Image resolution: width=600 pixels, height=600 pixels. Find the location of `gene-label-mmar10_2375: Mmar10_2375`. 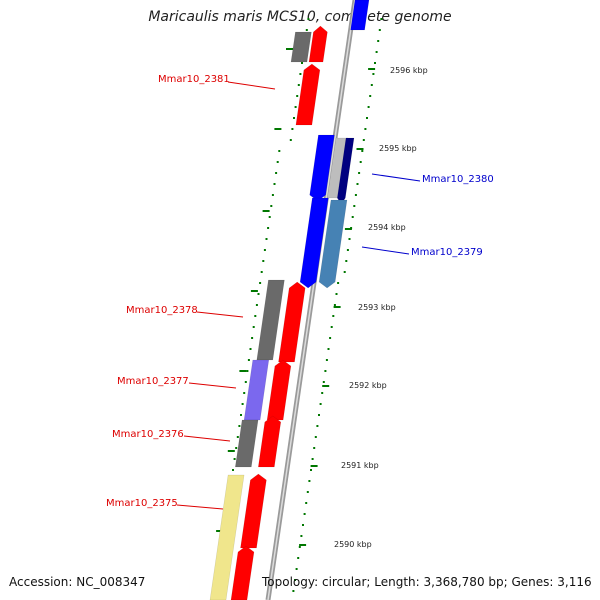

gene-label-mmar10_2375: Mmar10_2375 is located at coordinates (142, 503).